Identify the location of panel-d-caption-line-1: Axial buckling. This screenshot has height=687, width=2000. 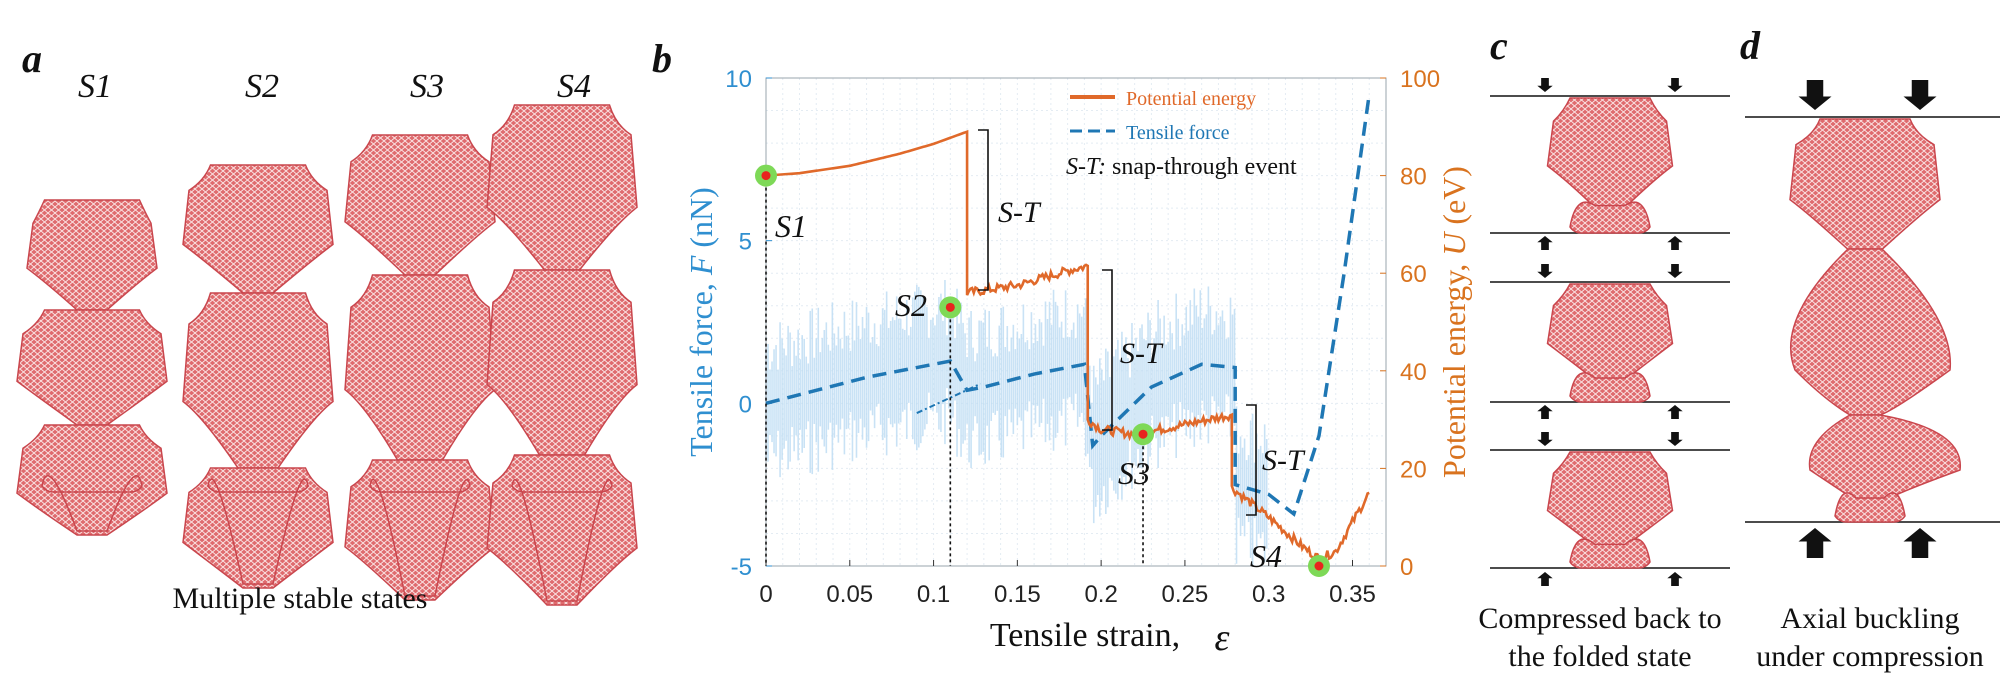
(1870, 618).